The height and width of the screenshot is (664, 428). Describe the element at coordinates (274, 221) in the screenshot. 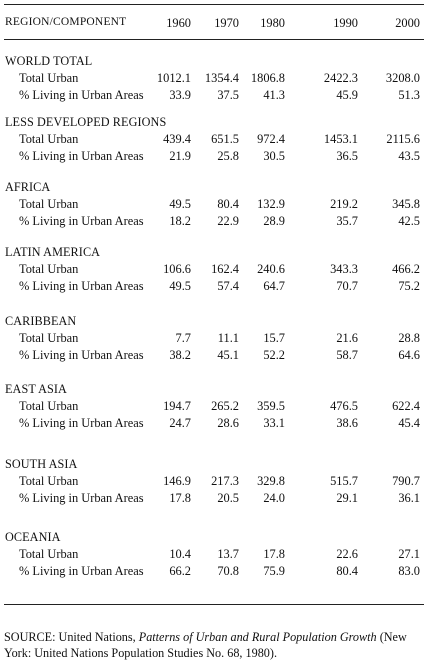

I see `table-cell: 28.9` at that location.